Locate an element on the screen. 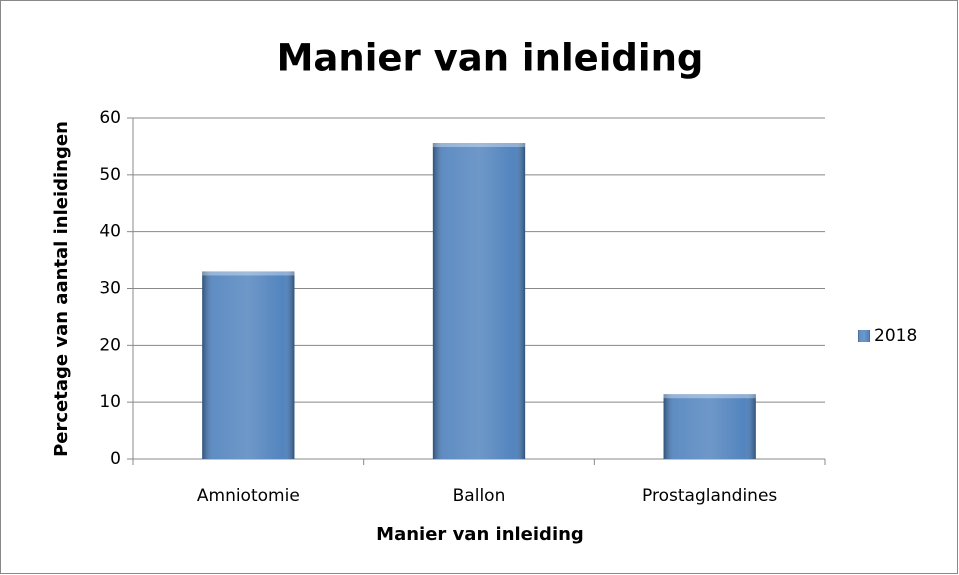 This screenshot has height=575, width=959. legend-label: 2018 is located at coordinates (895, 336).